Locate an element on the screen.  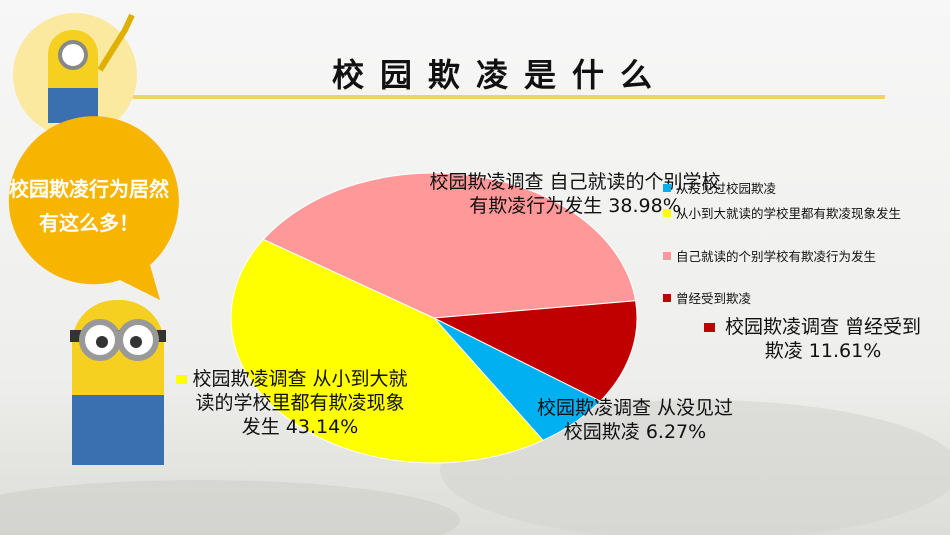
data-label: 校园欺凌调查 曾经受到欺凌 11.61% is located at coordinates (823, 339).